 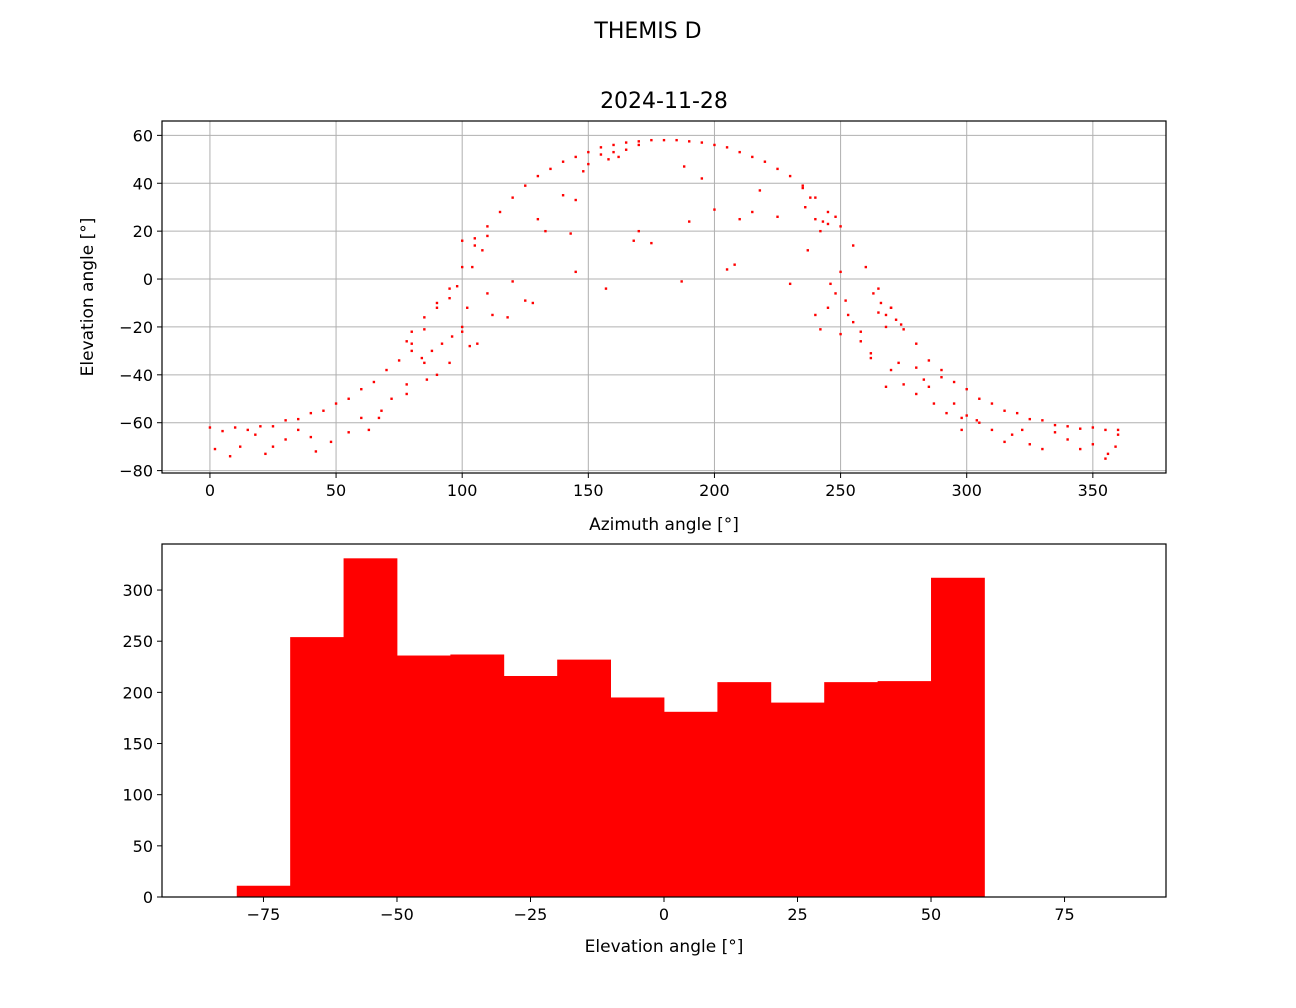 What do you see at coordinates (148, 897) in the screenshot?
I see `histogram-y-tick-label: 0` at bounding box center [148, 897].